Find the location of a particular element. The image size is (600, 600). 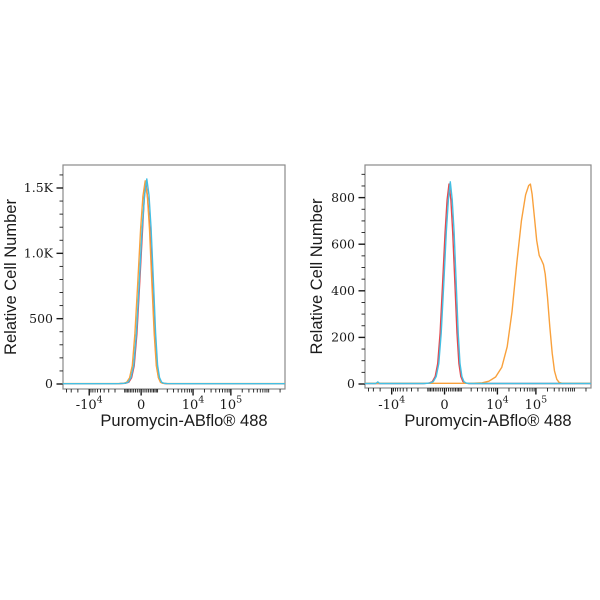

y-tick-label: 200 is located at coordinates (343, 337).